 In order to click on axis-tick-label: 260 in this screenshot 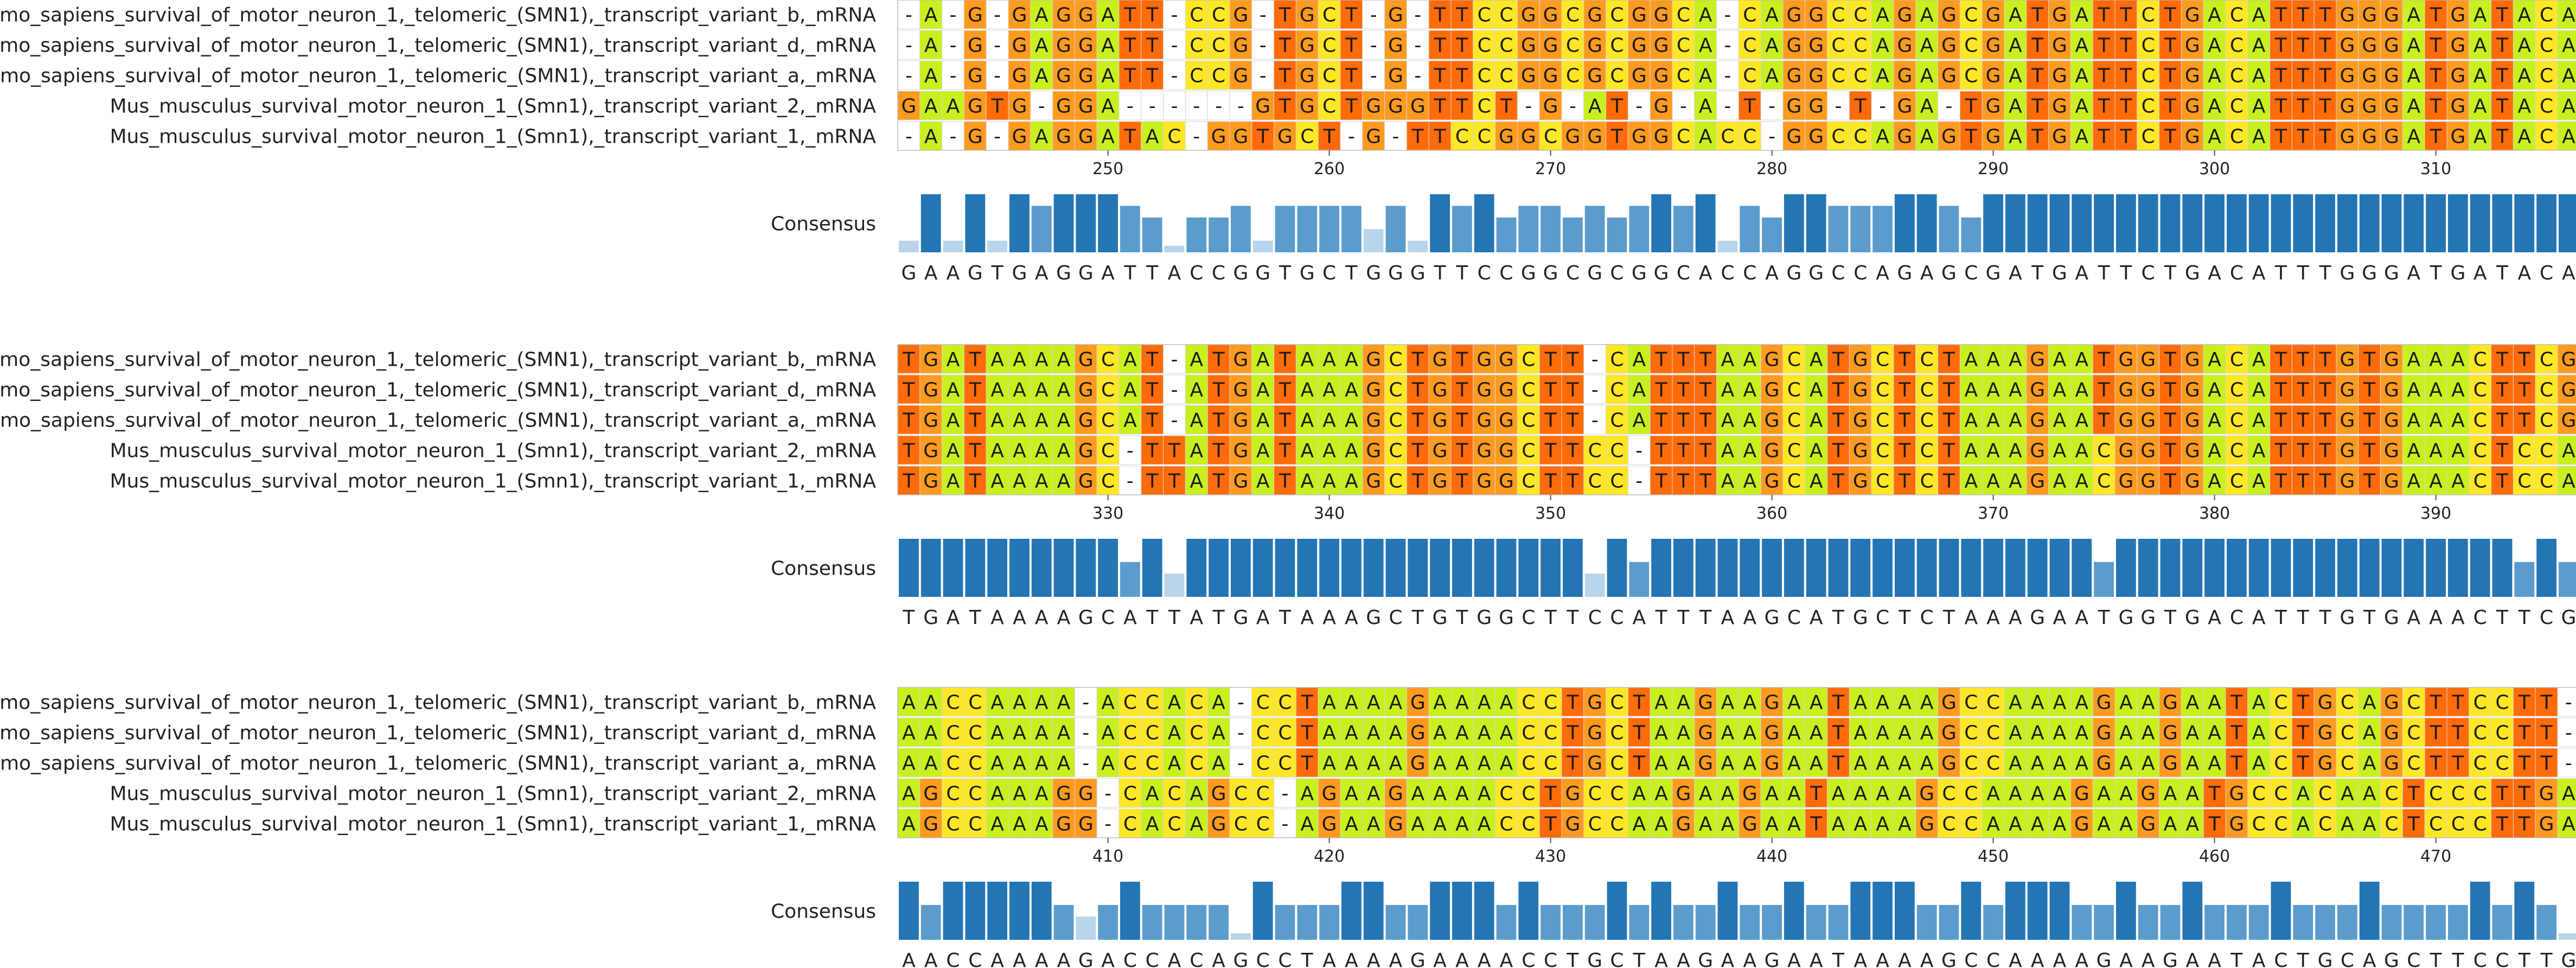, I will do `click(1329, 169)`.